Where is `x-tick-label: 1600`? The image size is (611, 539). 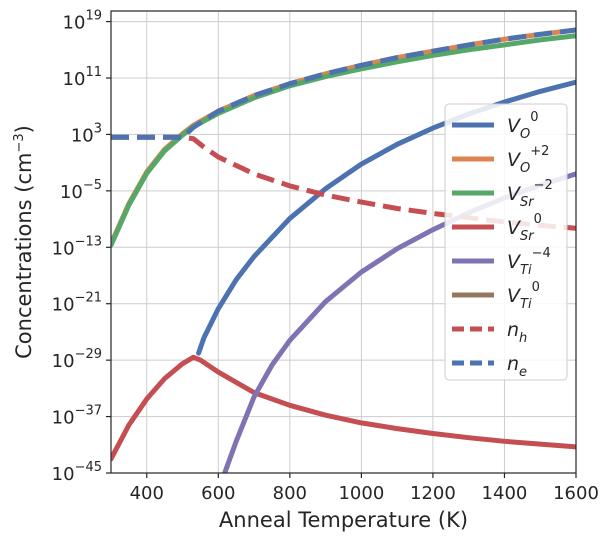
x-tick-label: 1600 is located at coordinates (576, 493).